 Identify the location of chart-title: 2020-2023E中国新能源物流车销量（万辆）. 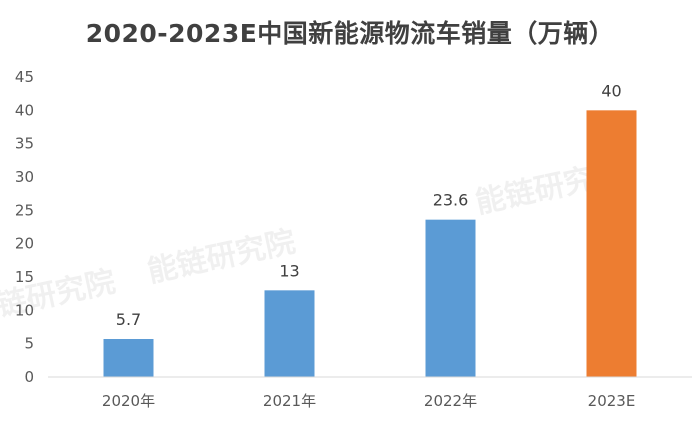
(350, 33).